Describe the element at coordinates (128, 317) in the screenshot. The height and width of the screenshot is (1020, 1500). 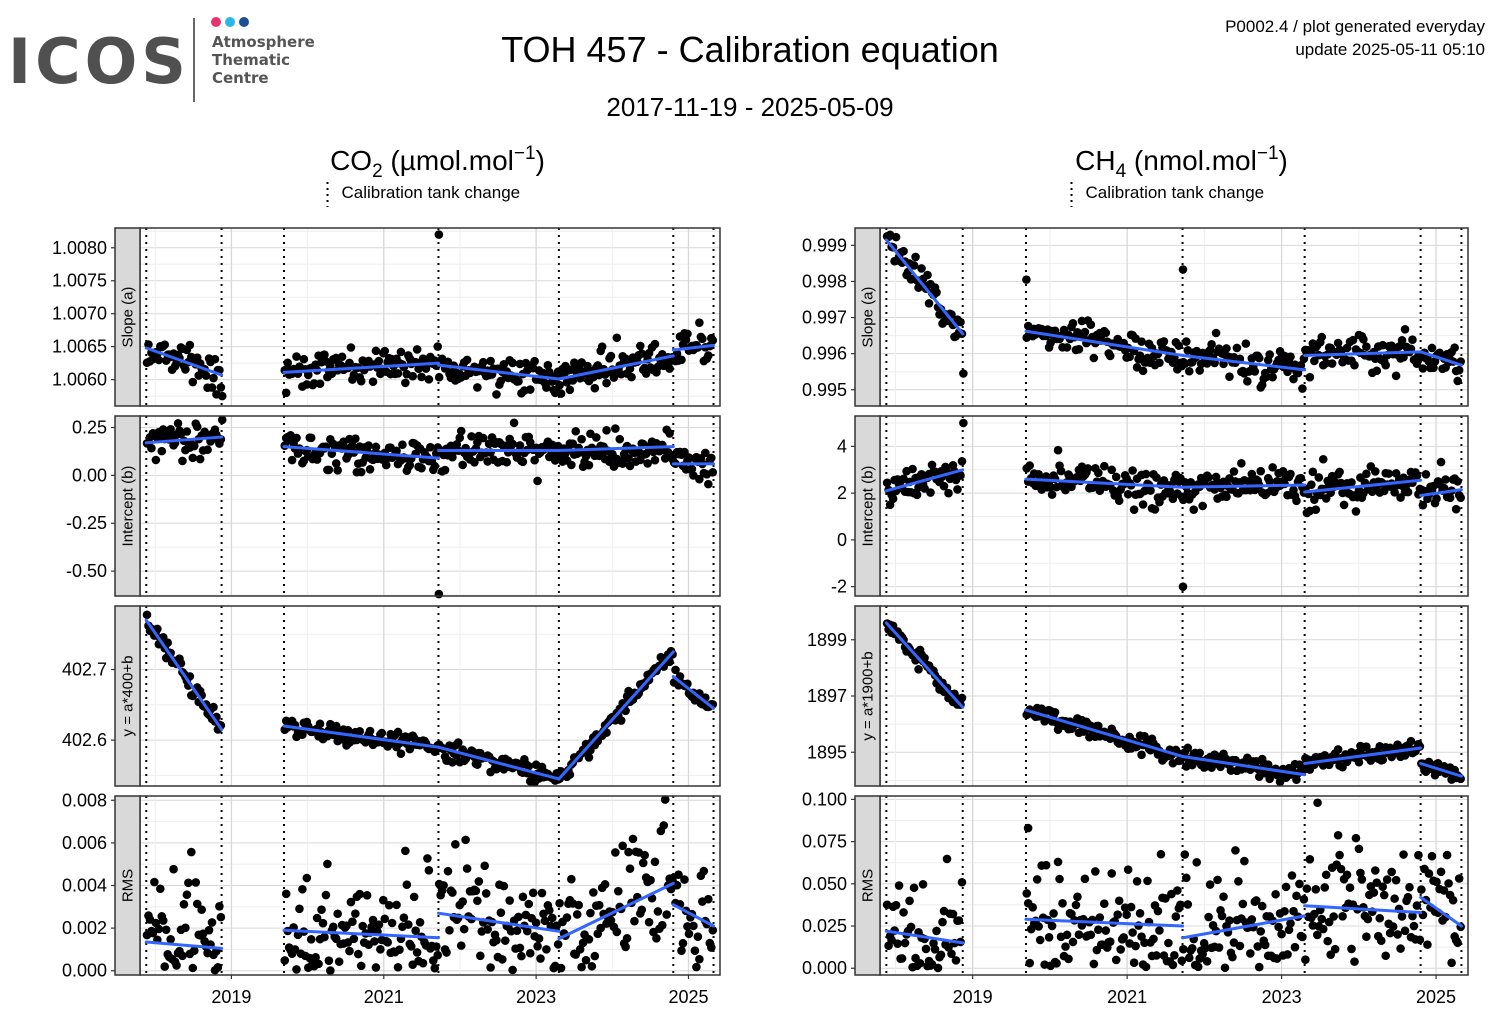
I see `facet-strip-label: Slope (a)` at that location.